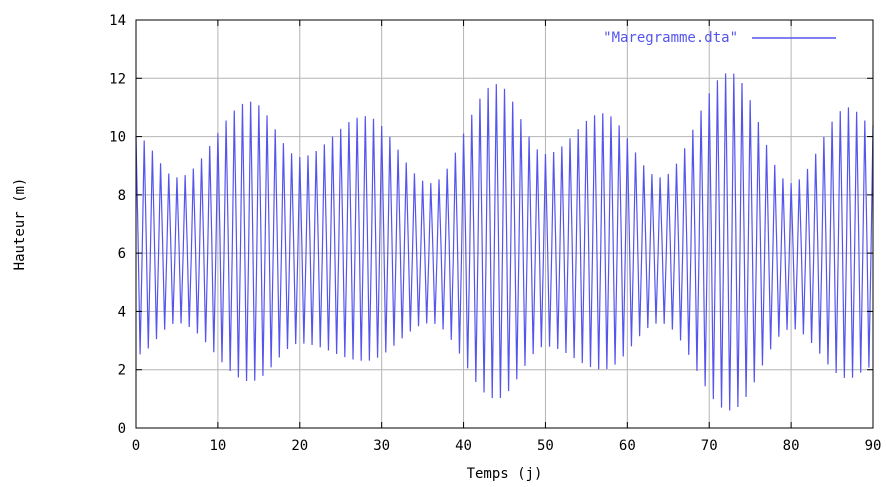 This screenshot has width=886, height=487. Describe the element at coordinates (627, 446) in the screenshot. I see `x-tick-label: 60` at that location.